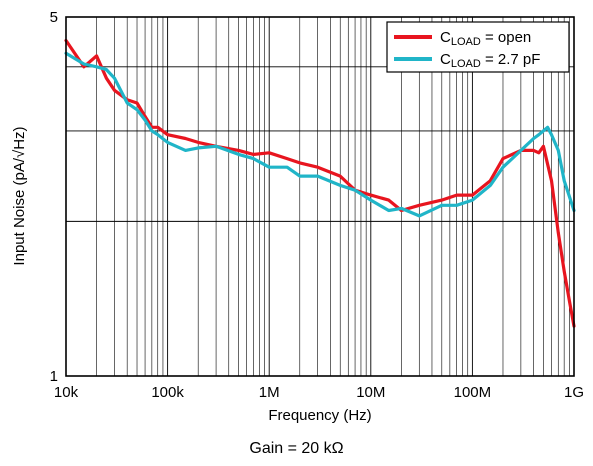  I want to click on x-tick-label: 100M, so click(473, 392).